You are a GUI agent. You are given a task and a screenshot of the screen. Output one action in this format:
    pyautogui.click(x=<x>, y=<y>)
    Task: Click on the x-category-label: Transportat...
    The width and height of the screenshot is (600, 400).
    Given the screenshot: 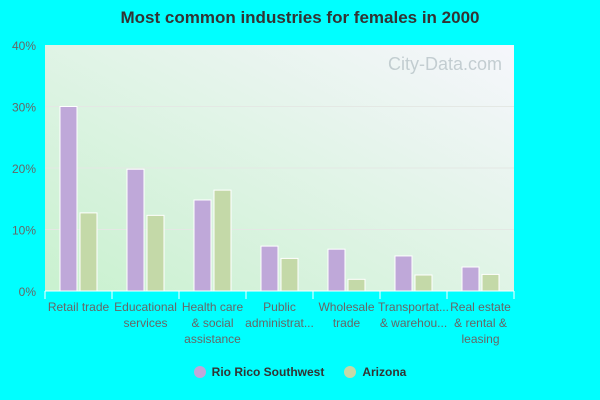 What is the action you would take?
    pyautogui.click(x=413, y=307)
    